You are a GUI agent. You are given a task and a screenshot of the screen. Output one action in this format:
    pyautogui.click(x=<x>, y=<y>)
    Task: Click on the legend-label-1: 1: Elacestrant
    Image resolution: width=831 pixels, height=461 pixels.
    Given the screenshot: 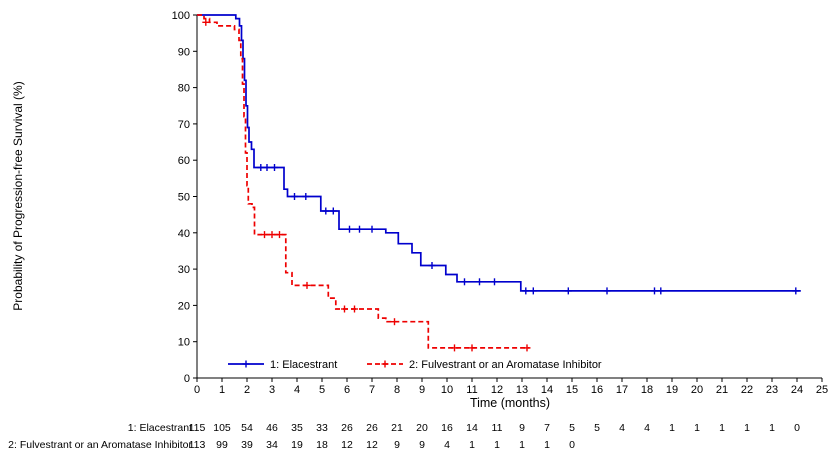 What is the action you would take?
    pyautogui.click(x=303, y=365)
    